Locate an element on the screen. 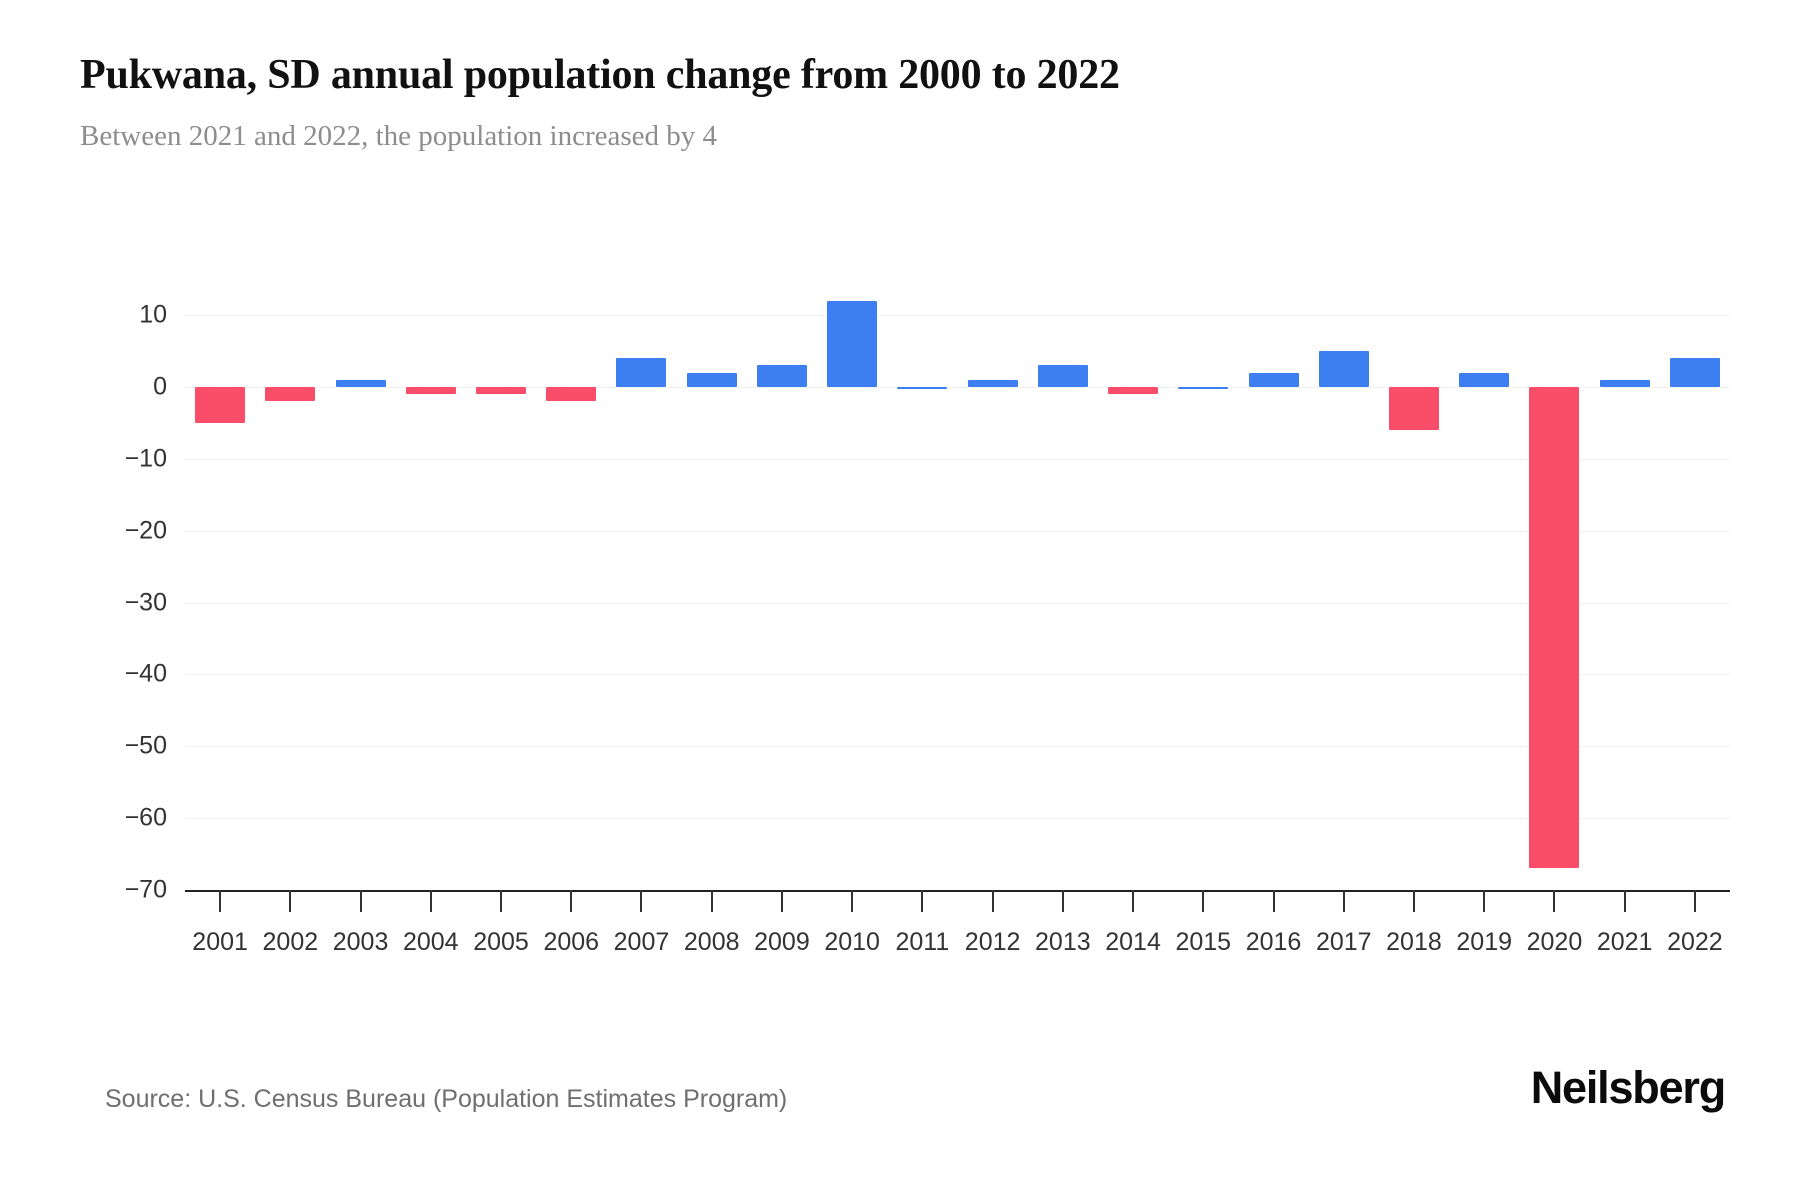 This screenshot has height=1200, width=1800. bar-2011 is located at coordinates (922, 387).